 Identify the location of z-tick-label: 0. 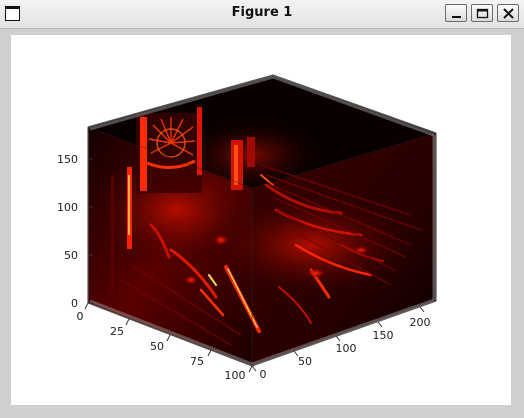
(74, 303).